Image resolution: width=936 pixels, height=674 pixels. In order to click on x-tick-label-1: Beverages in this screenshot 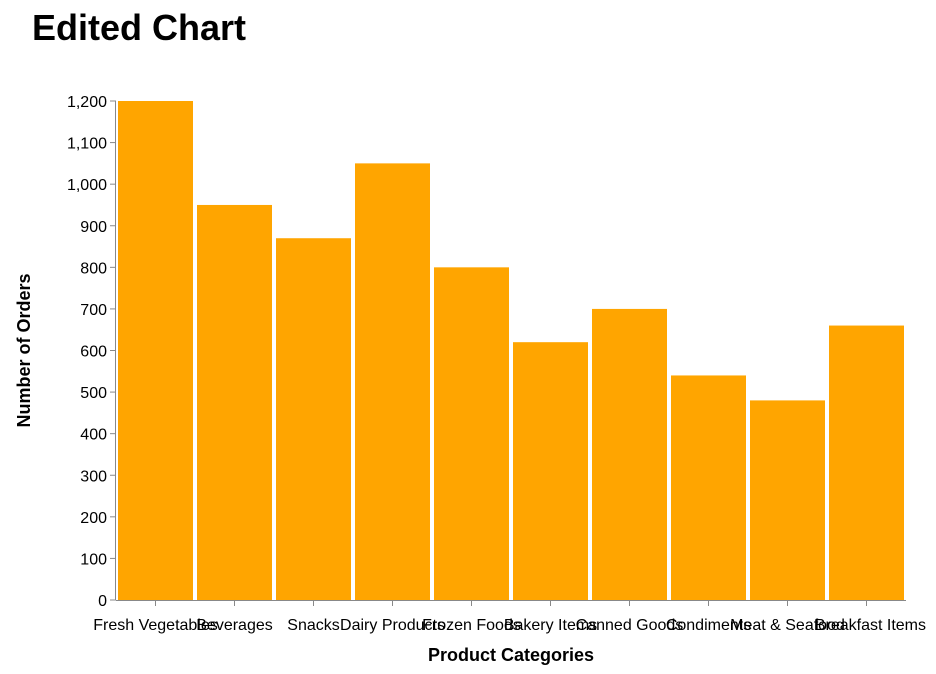, I will do `click(234, 625)`.